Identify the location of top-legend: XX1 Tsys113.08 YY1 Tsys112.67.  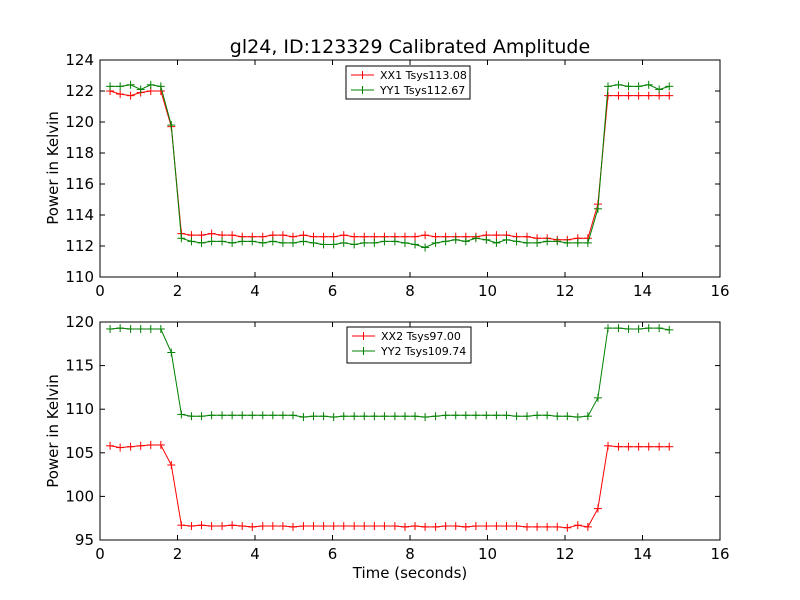
(408, 82).